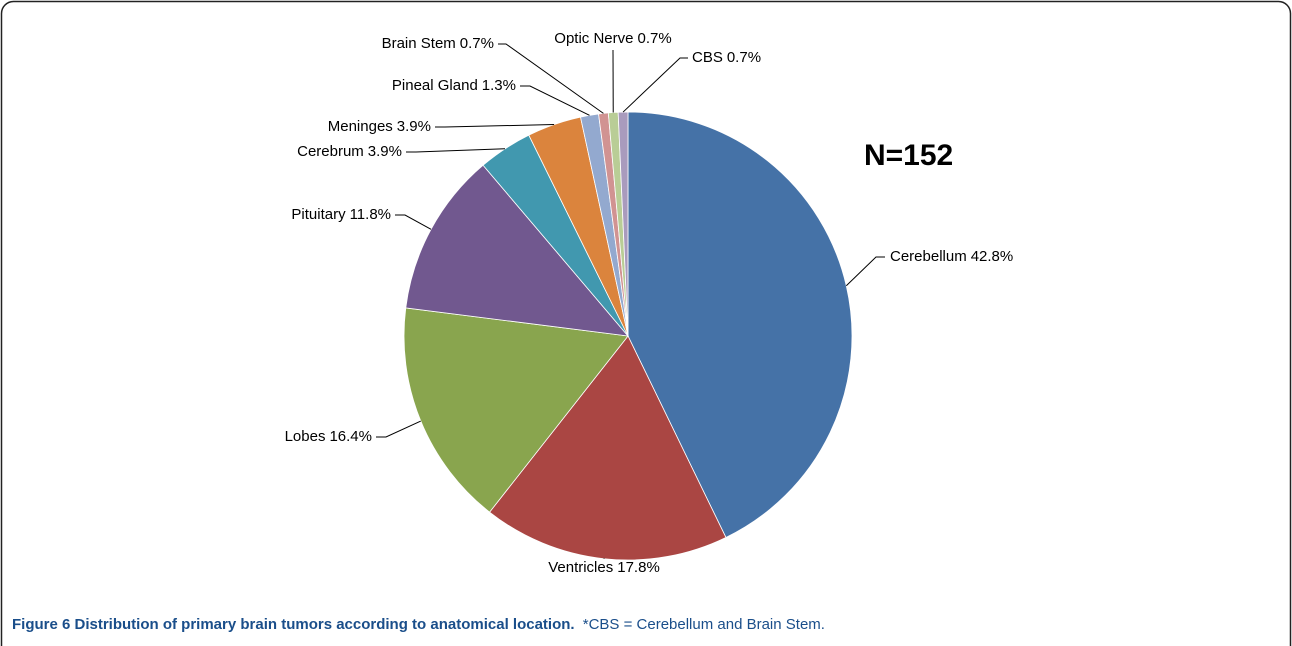 The width and height of the screenshot is (1292, 646). What do you see at coordinates (360, 126) in the screenshot?
I see `category-label: Meninges` at bounding box center [360, 126].